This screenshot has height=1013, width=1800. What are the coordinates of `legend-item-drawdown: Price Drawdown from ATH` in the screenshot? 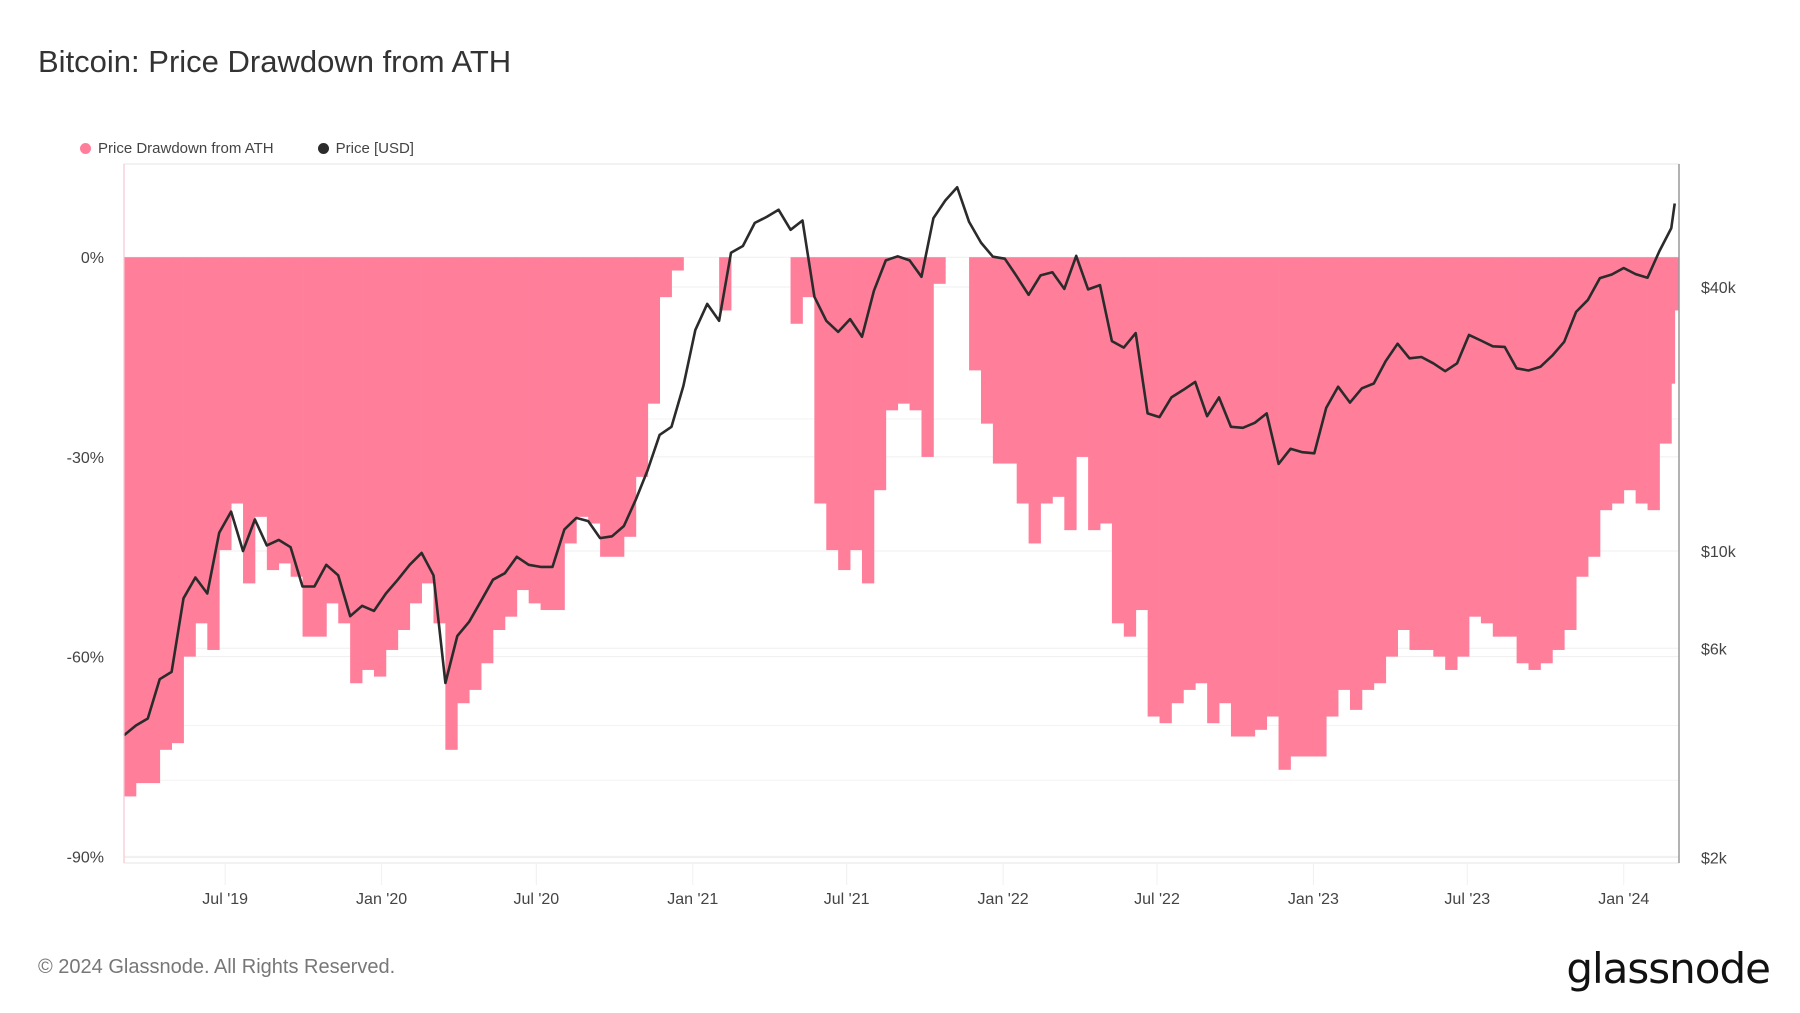 It's located at (177, 148).